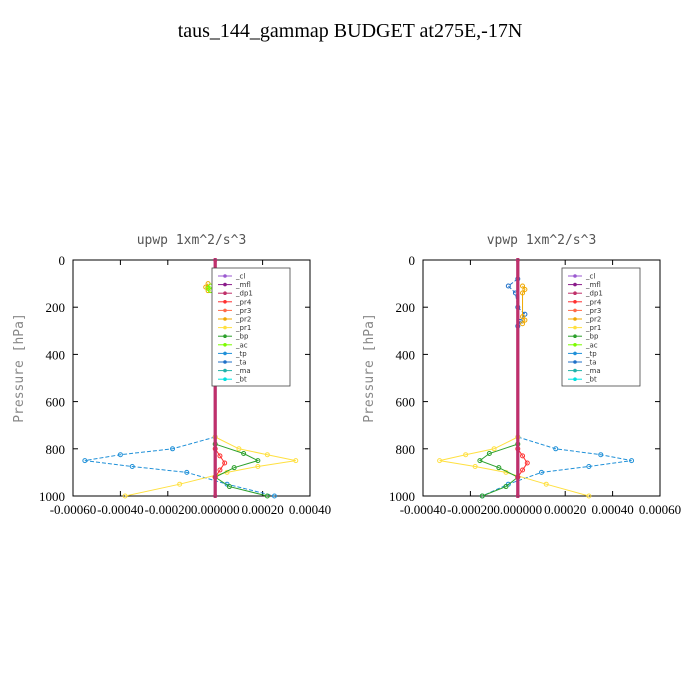  Describe the element at coordinates (525, 314) in the screenshot. I see `data-point-ta` at that location.